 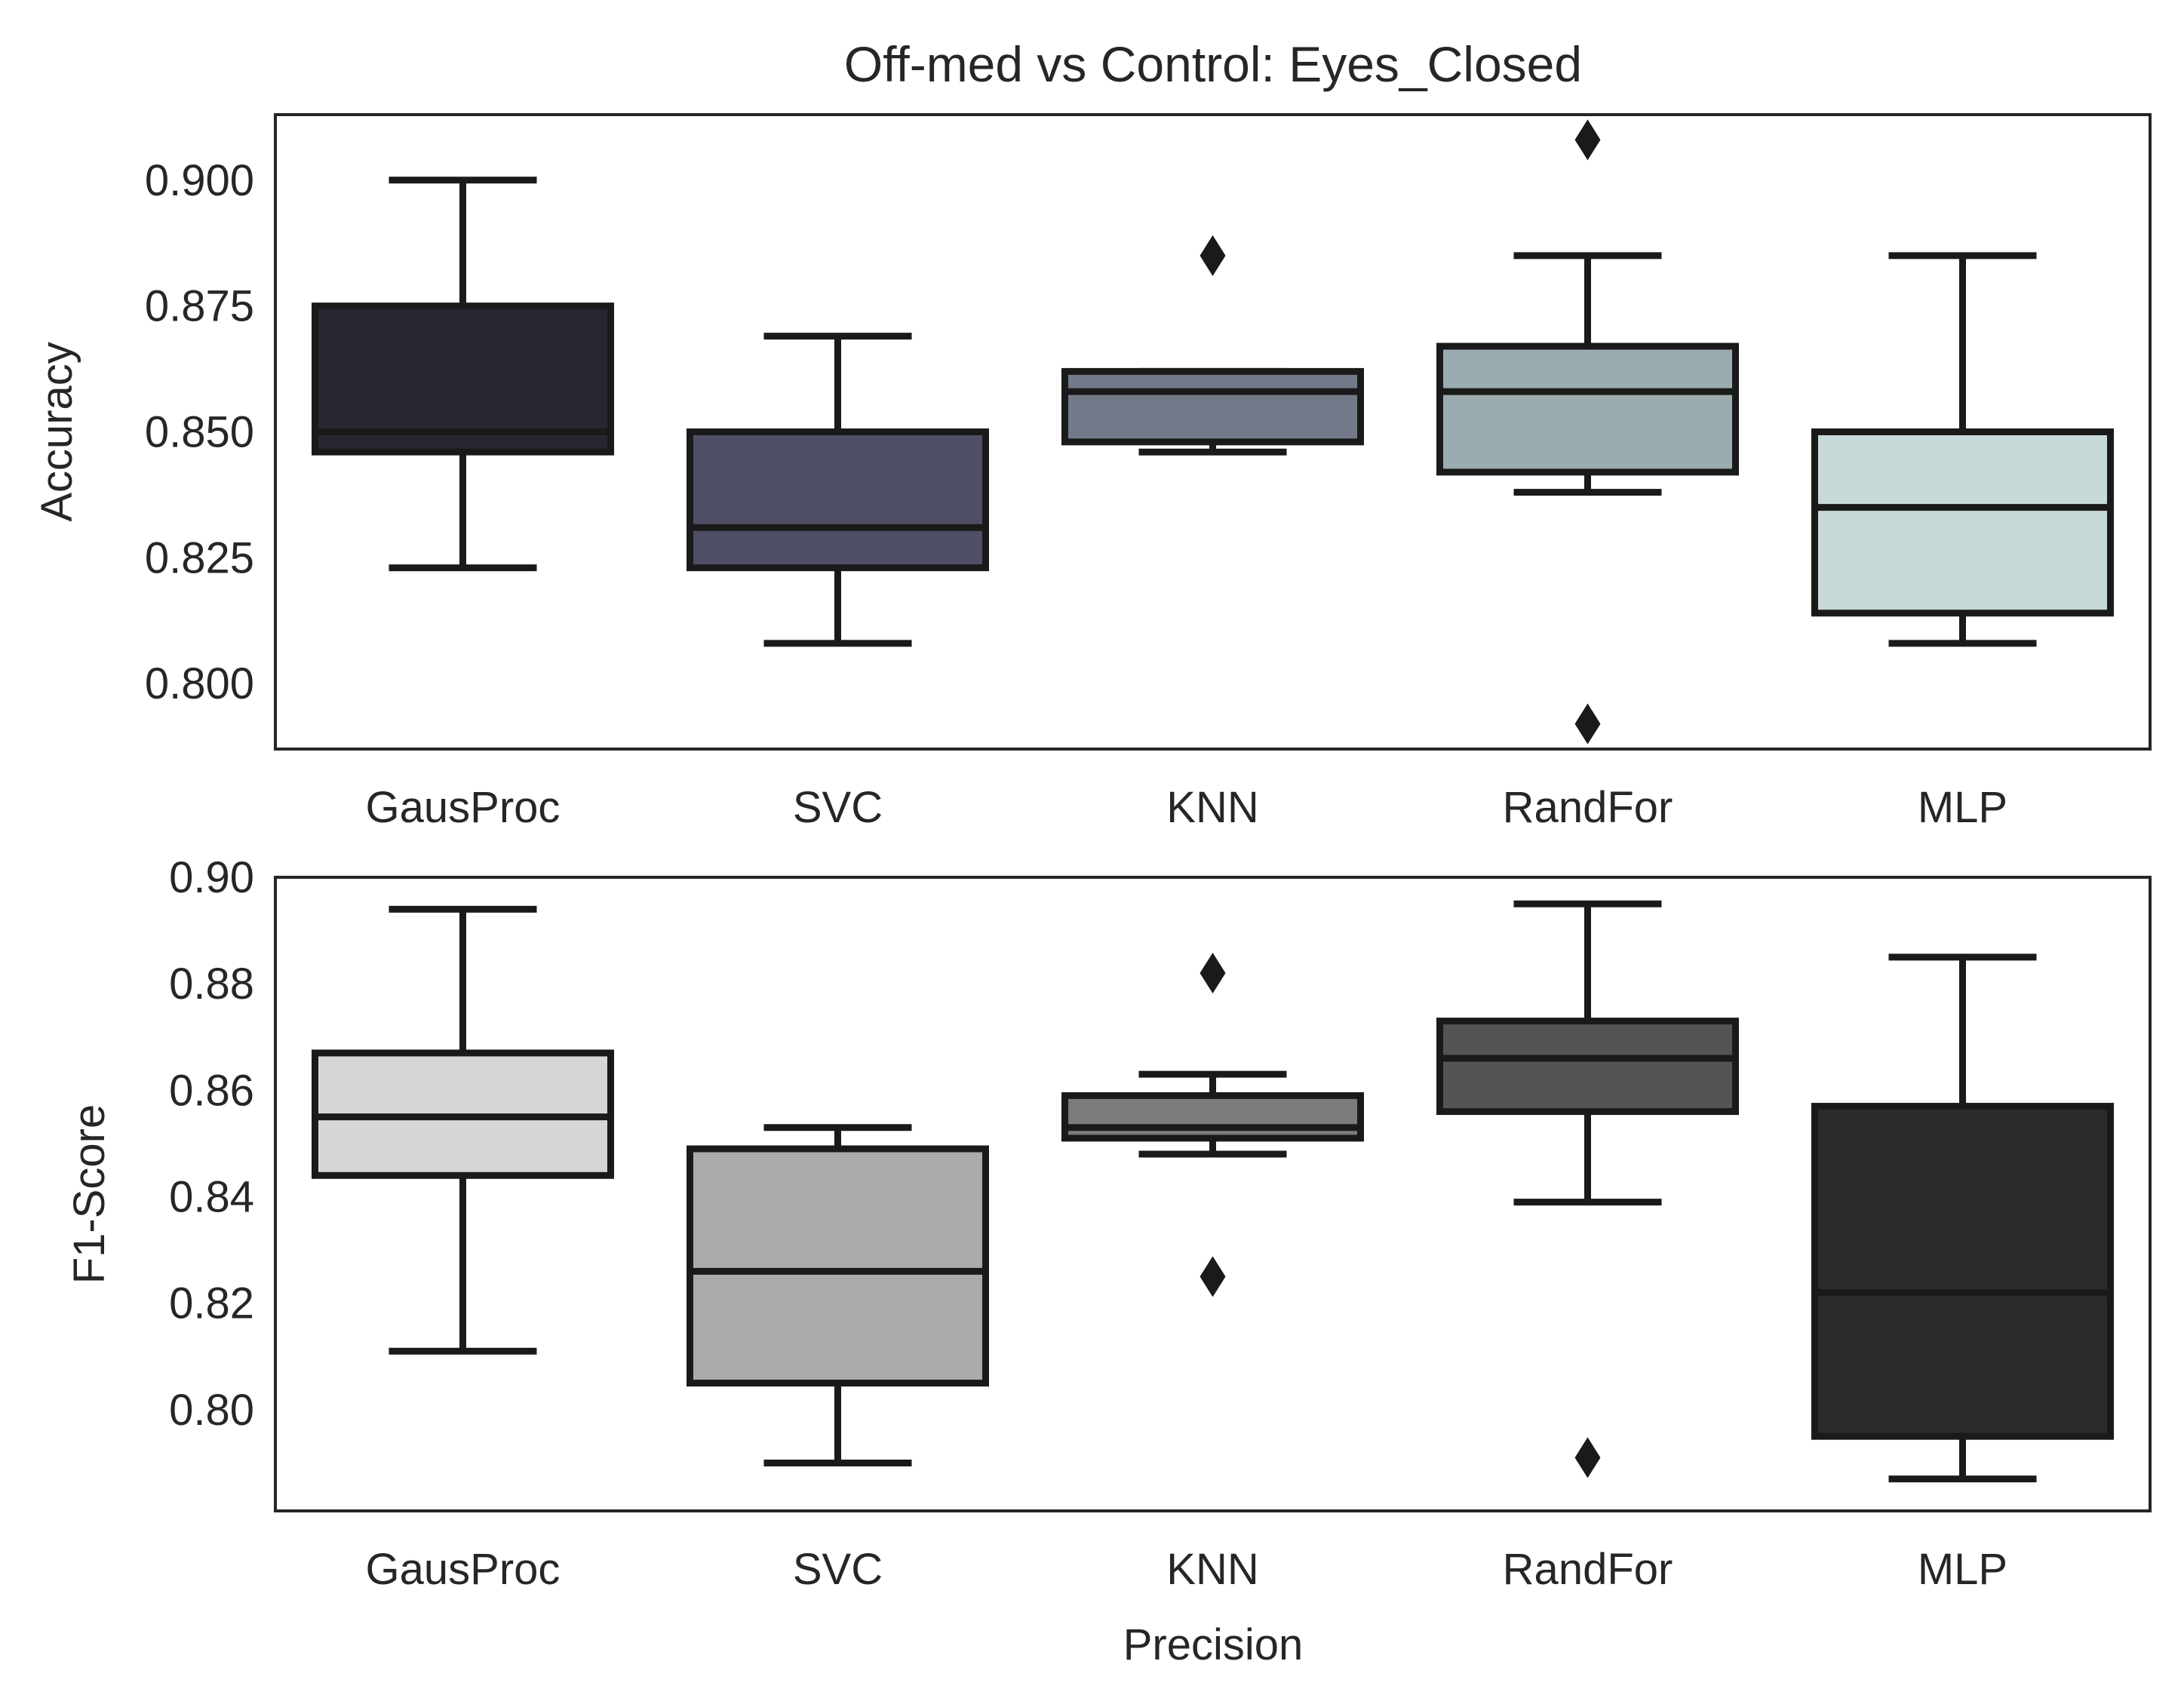 What do you see at coordinates (199, 306) in the screenshot?
I see `y-tick-label: 0.875` at bounding box center [199, 306].